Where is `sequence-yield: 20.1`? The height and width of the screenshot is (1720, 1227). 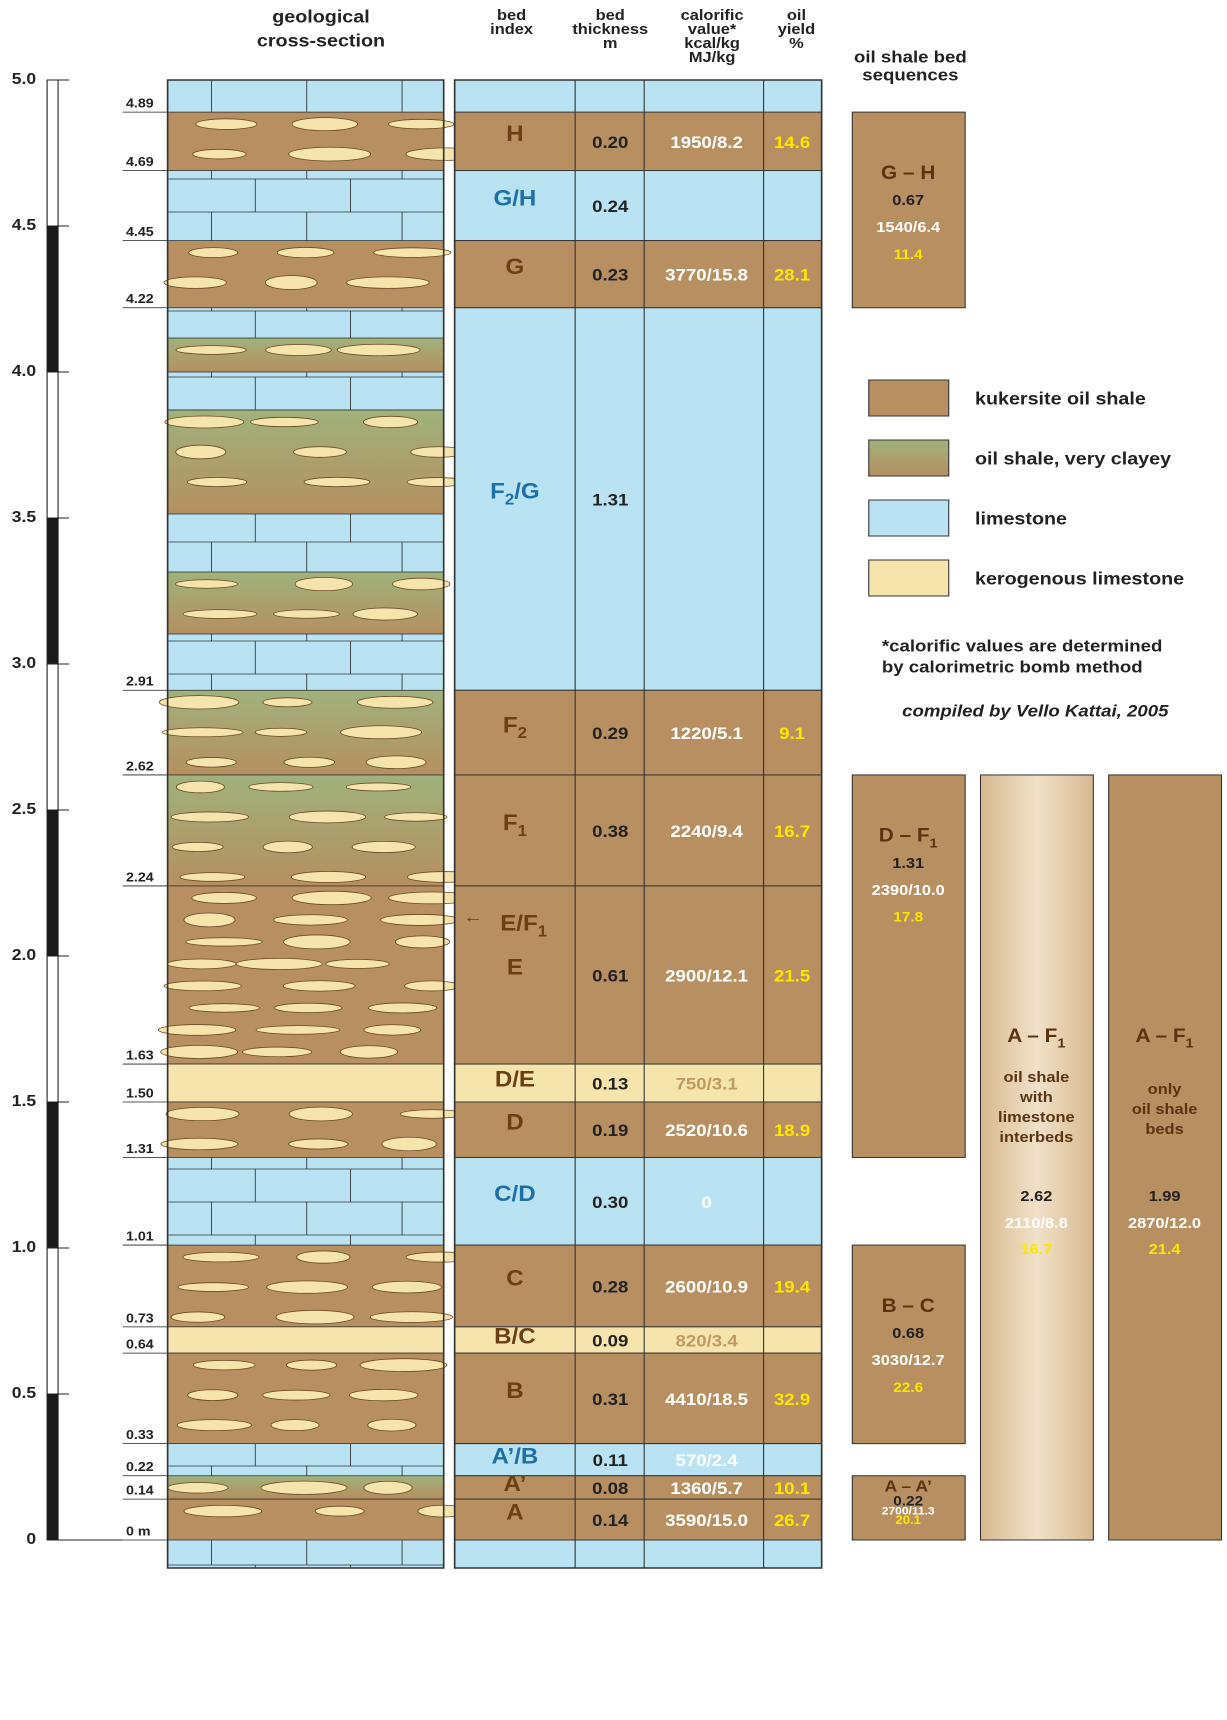 sequence-yield: 20.1 is located at coordinates (908, 1519).